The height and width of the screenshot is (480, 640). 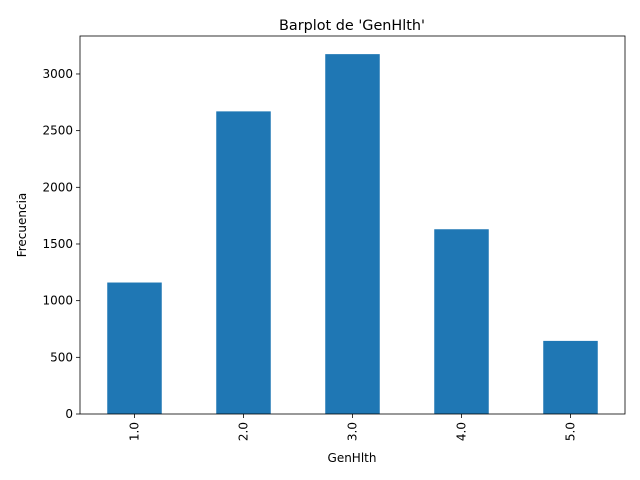 I want to click on bar-1.0, so click(x=134, y=348).